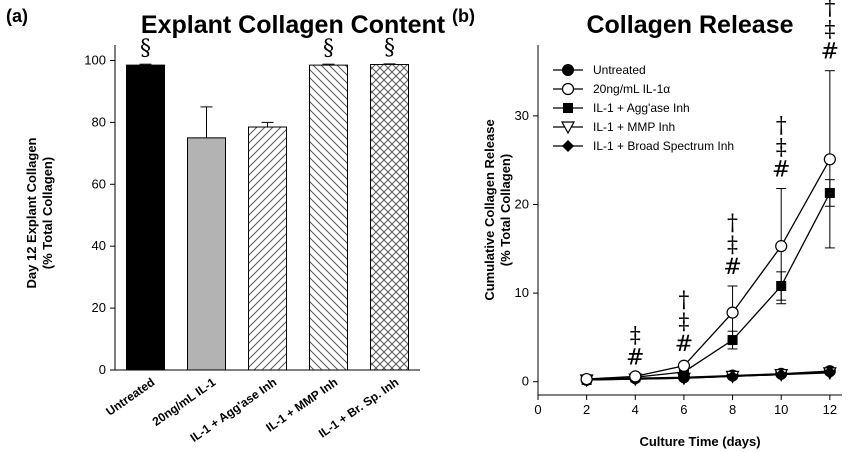 The image size is (854, 452). Describe the element at coordinates (830, 409) in the screenshot. I see `panel-b-xtick-label: 12` at that location.